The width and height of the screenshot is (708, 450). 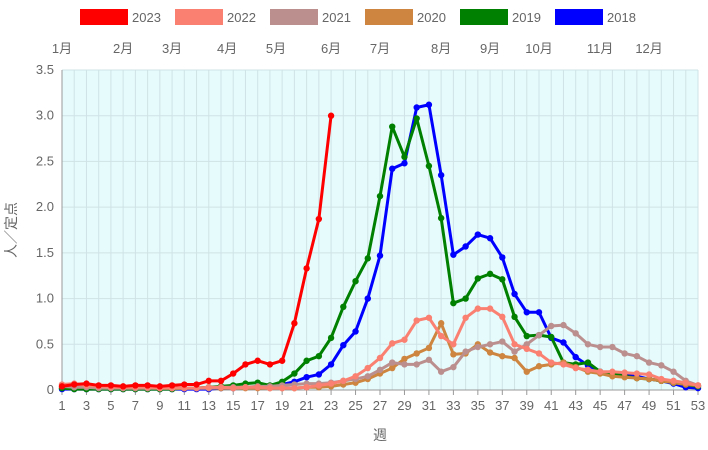 I want to click on month-label: 11月, so click(x=600, y=48).